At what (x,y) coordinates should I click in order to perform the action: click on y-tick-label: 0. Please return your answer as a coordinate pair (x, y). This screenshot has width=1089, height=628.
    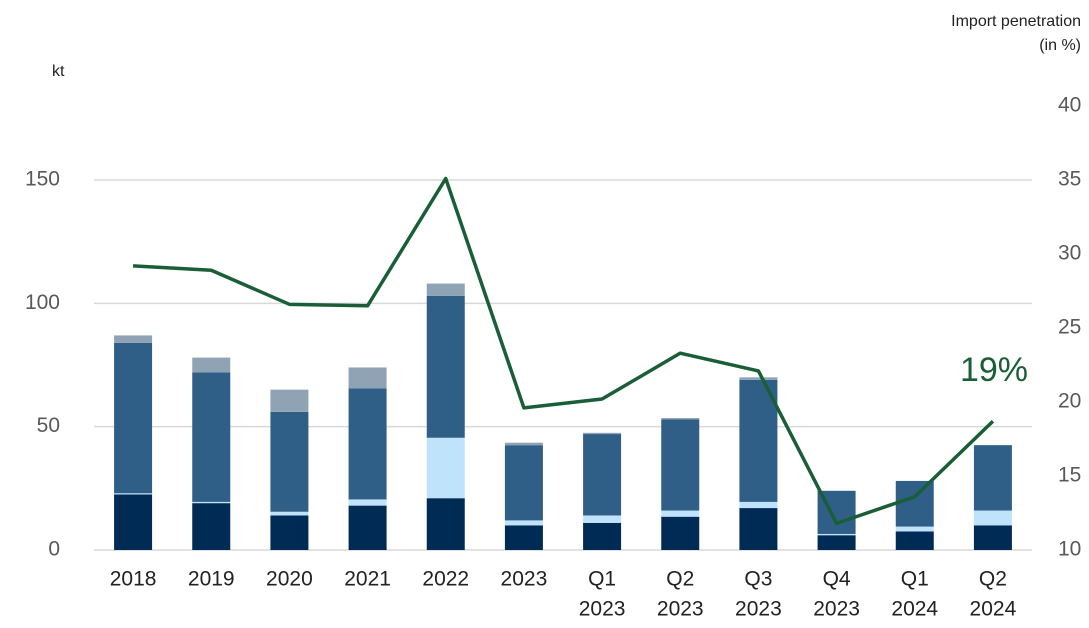
    Looking at the image, I should click on (54, 549).